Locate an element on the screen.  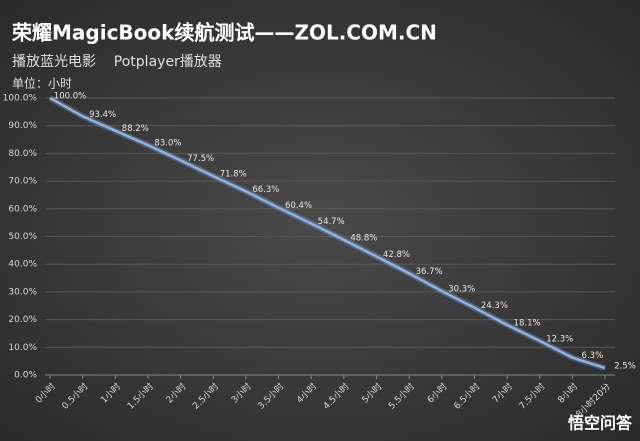
data-label: 83.0% is located at coordinates (167, 144).